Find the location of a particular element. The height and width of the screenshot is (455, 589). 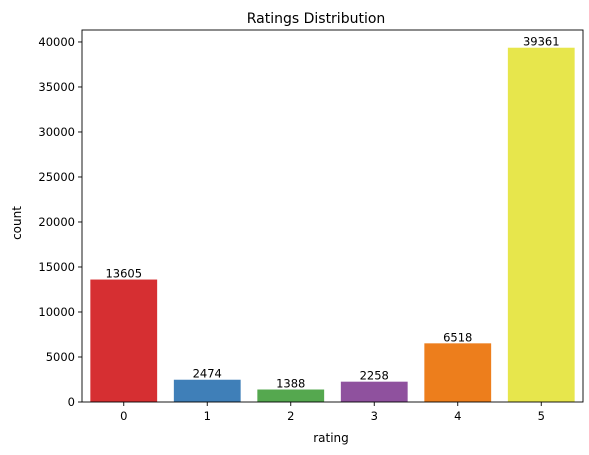

data-label-rating-4: 6518 is located at coordinates (457, 337).